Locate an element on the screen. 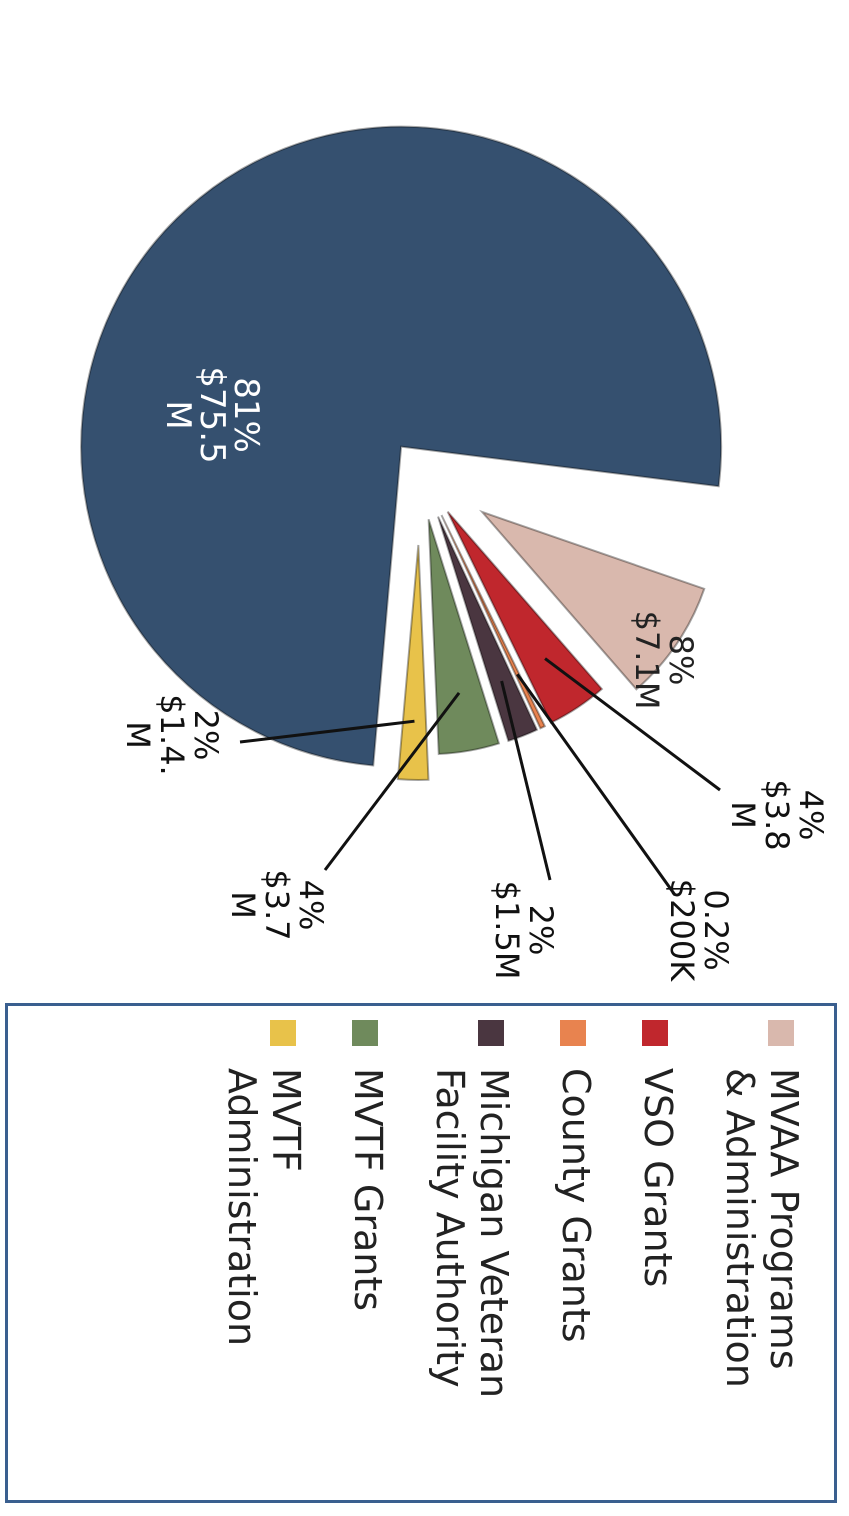 This screenshot has height=1516, width=849. data-label-county-grants: 0.2%$200K is located at coordinates (699, 930).